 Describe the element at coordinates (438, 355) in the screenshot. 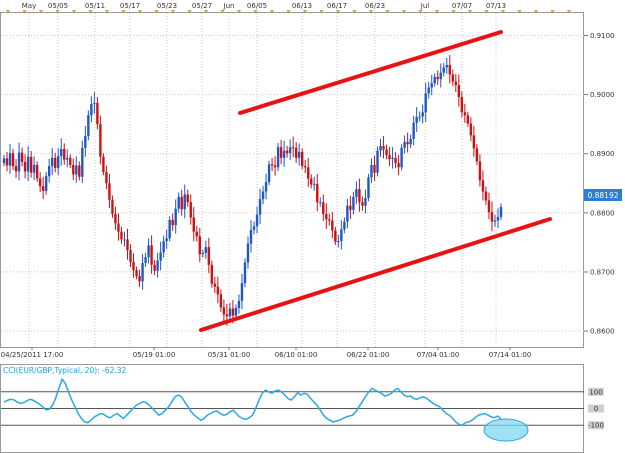

I see `bottom-date-label: 07/04 01:00` at that location.